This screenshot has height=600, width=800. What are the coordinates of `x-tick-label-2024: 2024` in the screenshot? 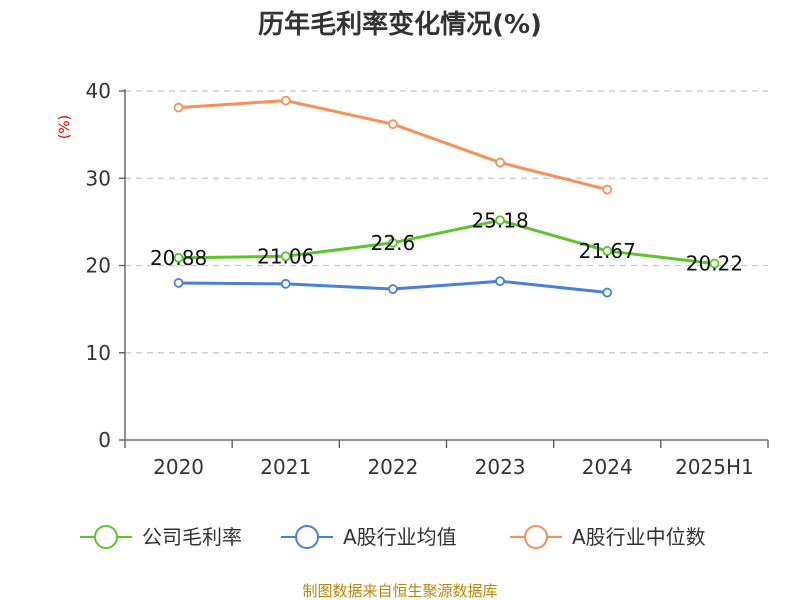 It's located at (607, 467).